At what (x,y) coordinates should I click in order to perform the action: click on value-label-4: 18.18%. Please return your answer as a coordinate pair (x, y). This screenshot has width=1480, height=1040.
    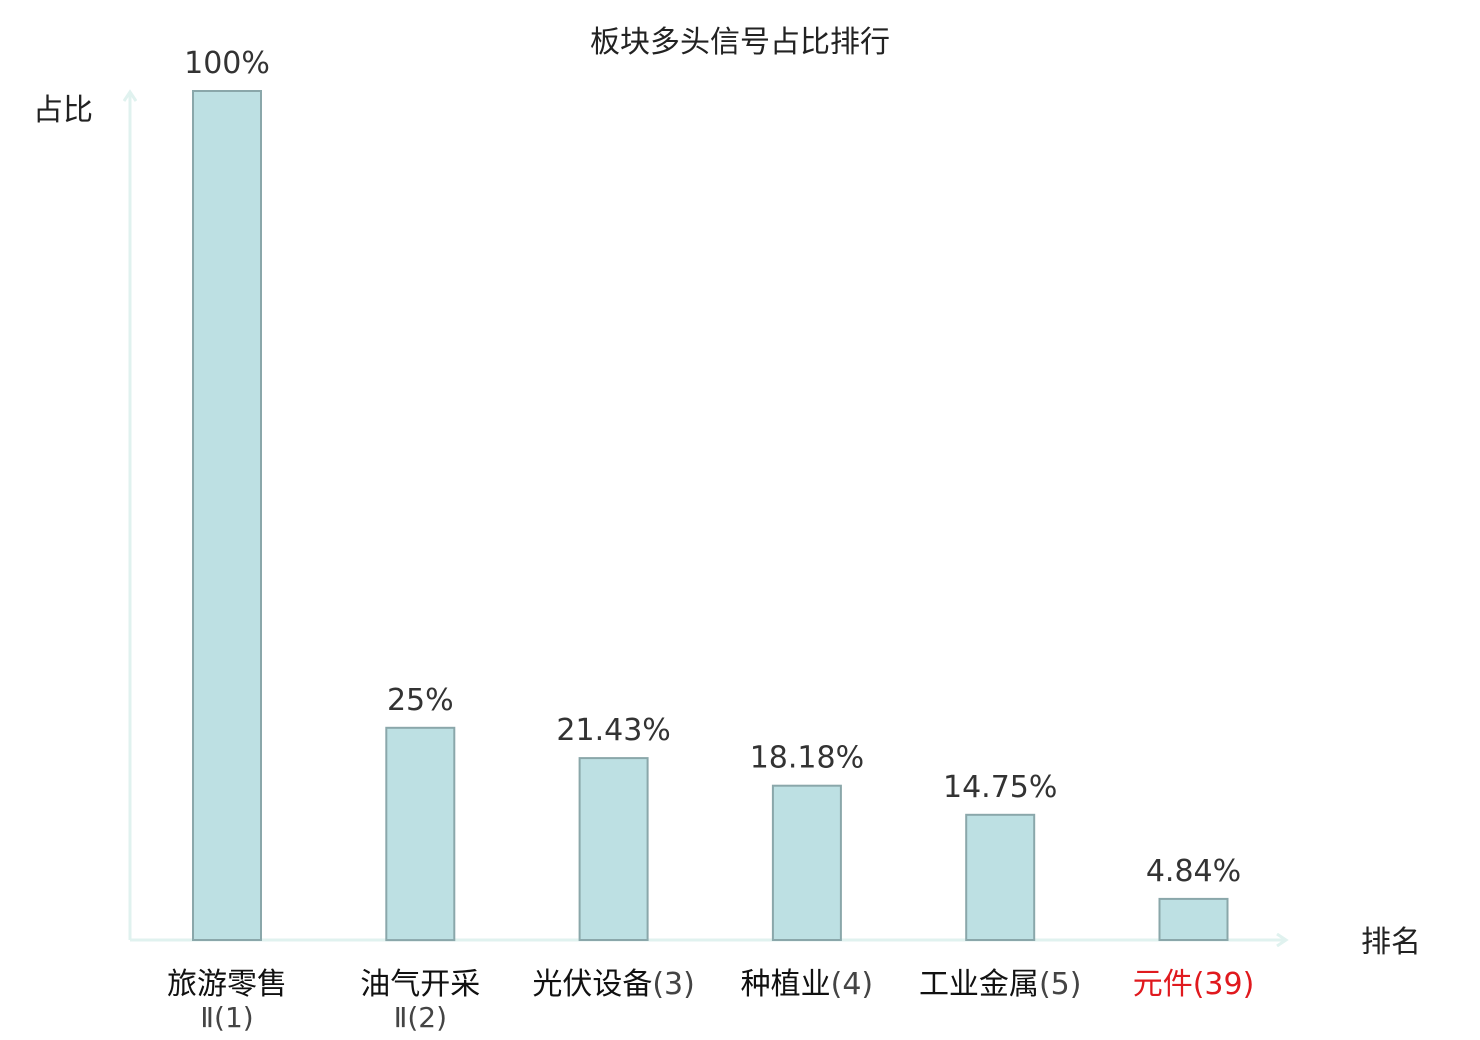
    Looking at the image, I should click on (807, 758).